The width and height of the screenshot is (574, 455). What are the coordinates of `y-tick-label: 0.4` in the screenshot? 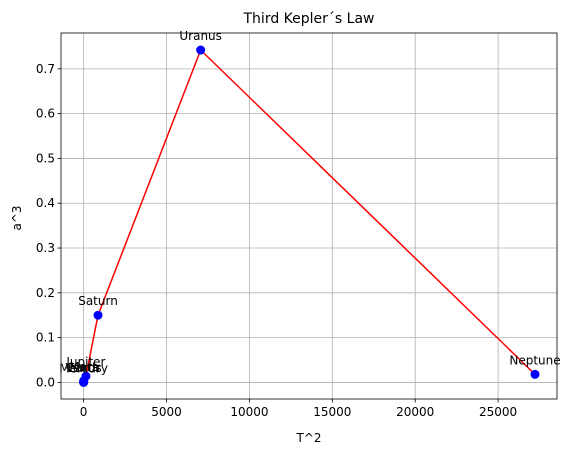 It's located at (45, 203).